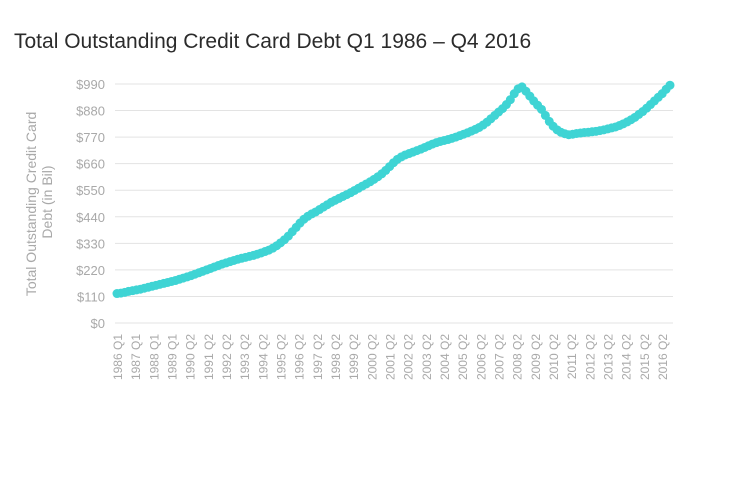 Image resolution: width=740 pixels, height=477 pixels. Describe the element at coordinates (354, 357) in the screenshot. I see `x-tick-label: 1999 Q2` at that location.